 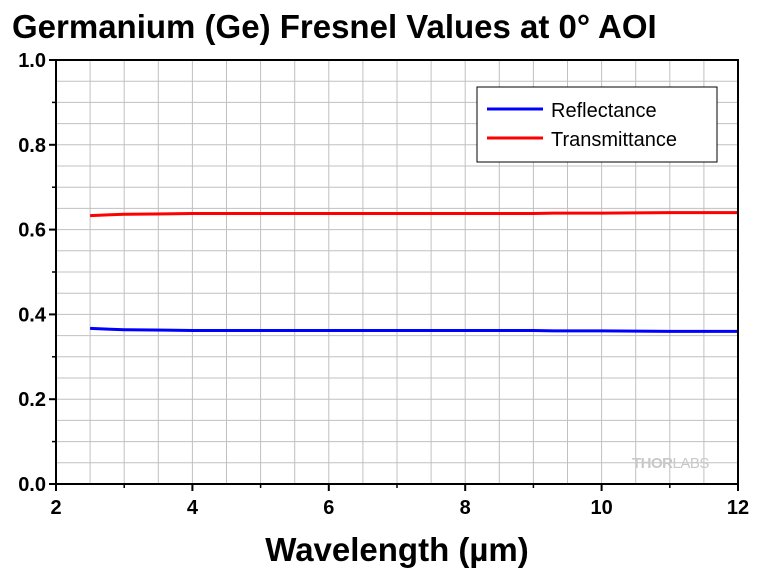 I want to click on legend-label-transmittance: Transmittance, so click(x=614, y=140).